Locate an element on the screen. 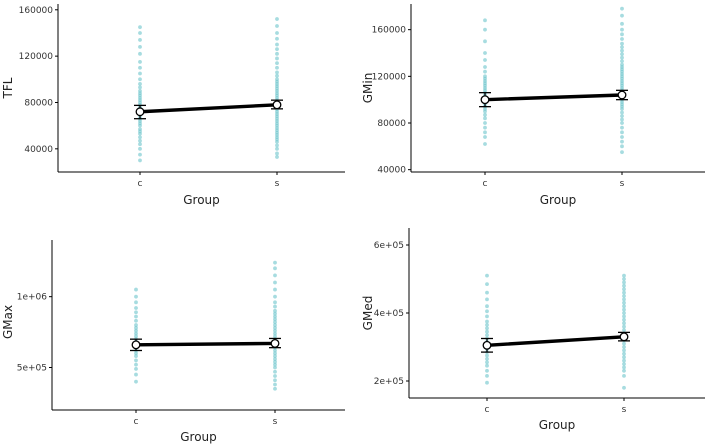 The image size is (709, 446). y-tick-label: 80000 is located at coordinates (391, 124).